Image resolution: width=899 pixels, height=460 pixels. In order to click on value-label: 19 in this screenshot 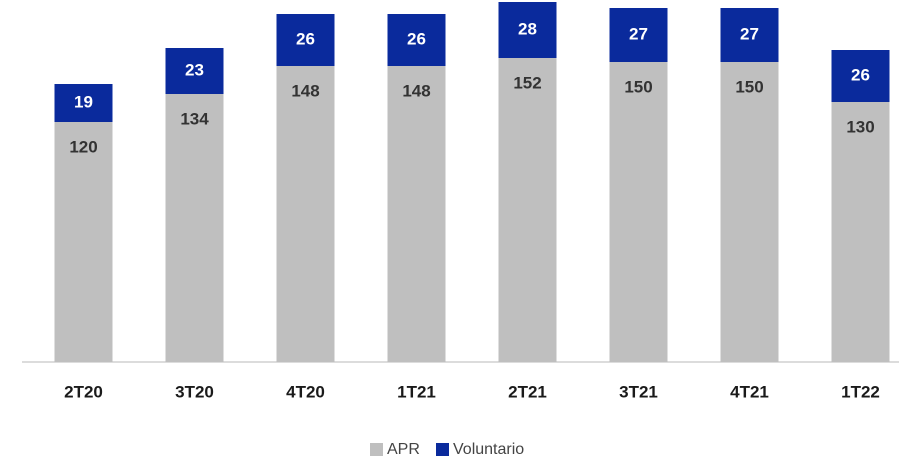, I will do `click(83, 101)`.